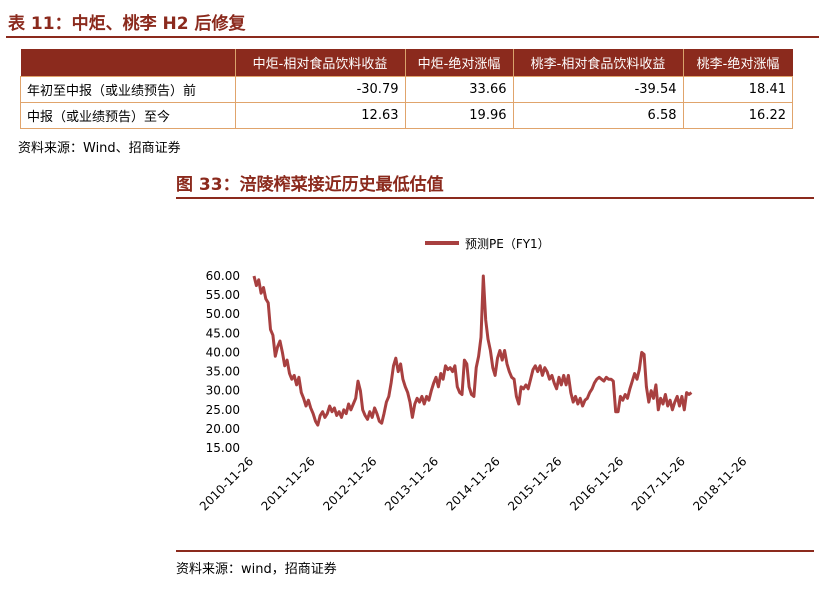  I want to click on chart-bottom-rule, so click(495, 551).